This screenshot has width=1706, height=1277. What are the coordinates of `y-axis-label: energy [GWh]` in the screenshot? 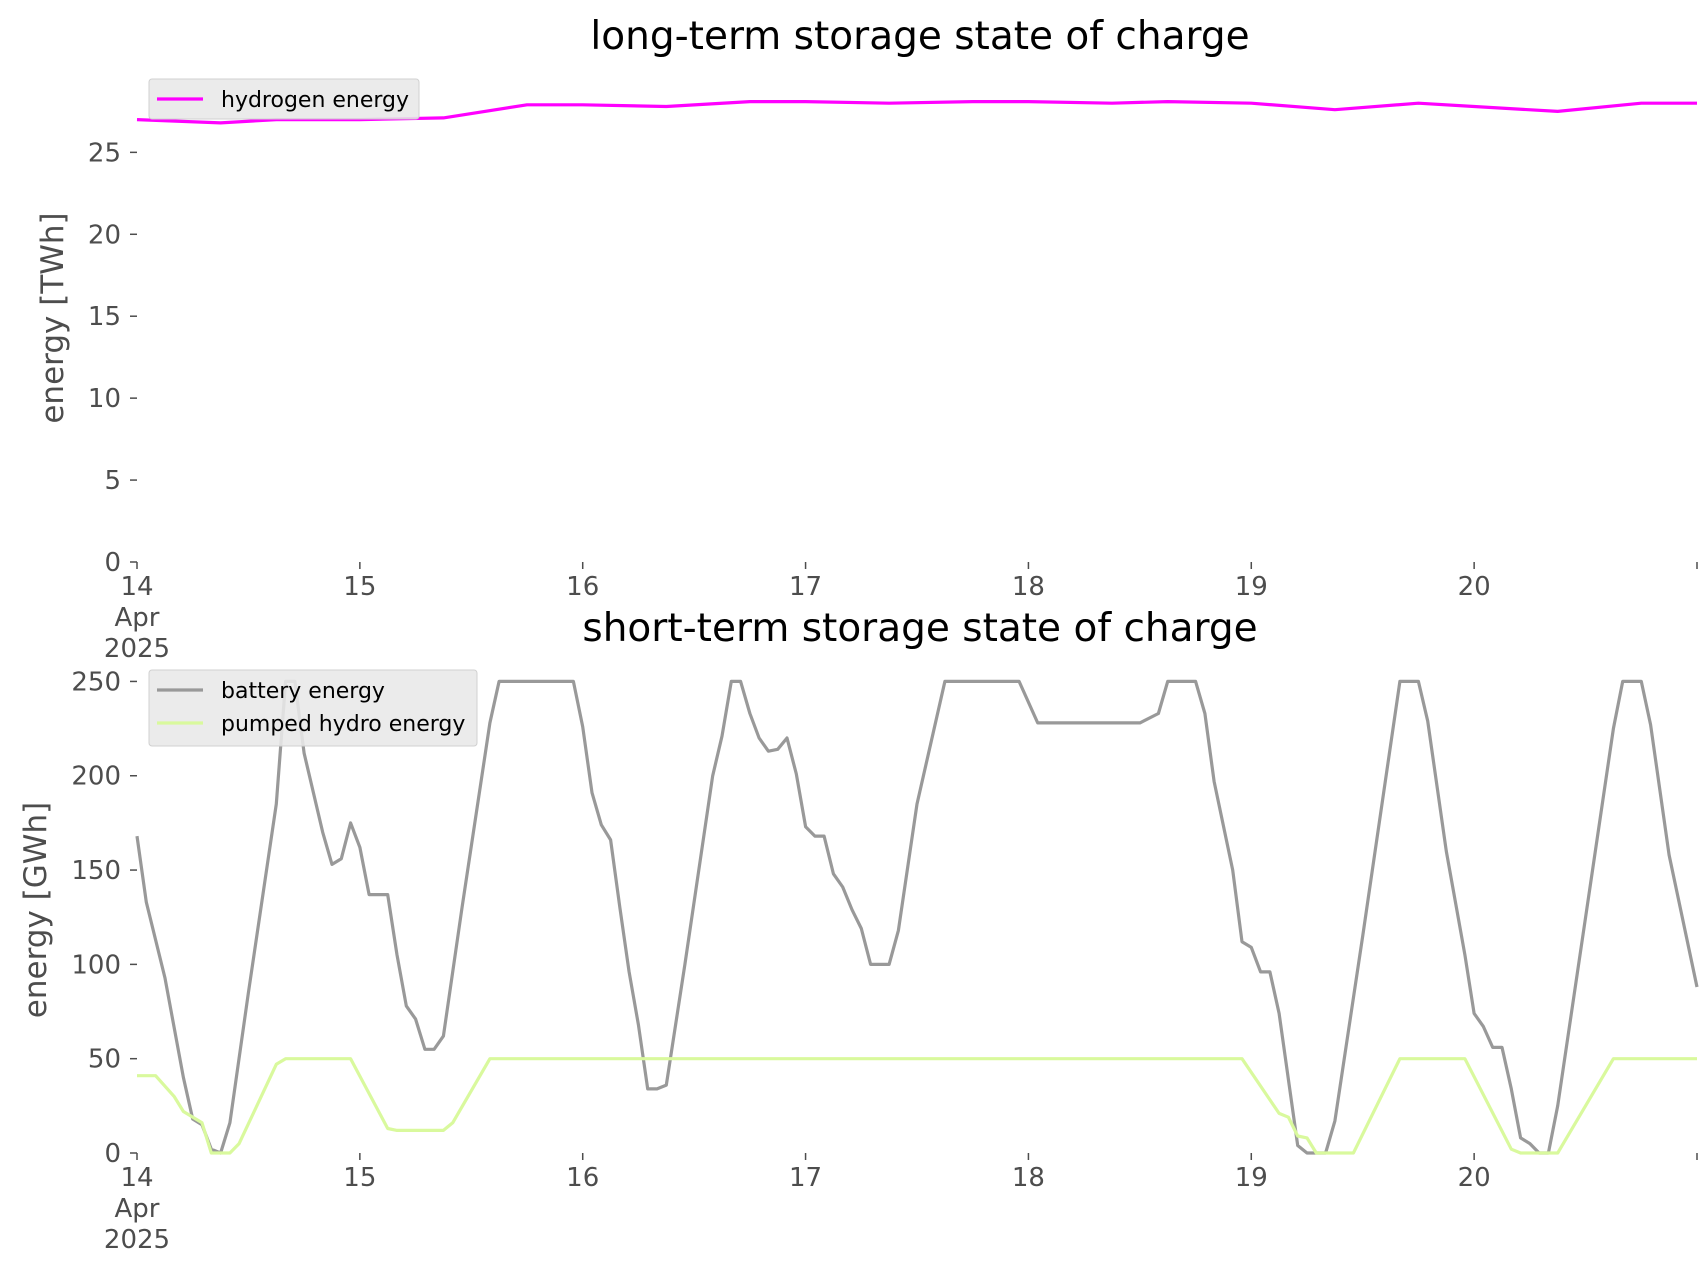 It's located at (36, 910).